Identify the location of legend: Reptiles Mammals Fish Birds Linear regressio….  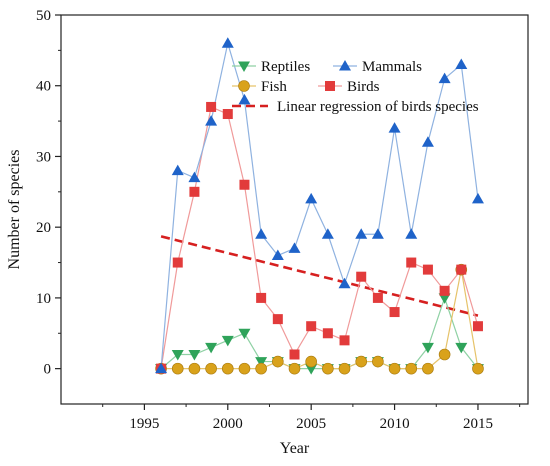
(355, 87).